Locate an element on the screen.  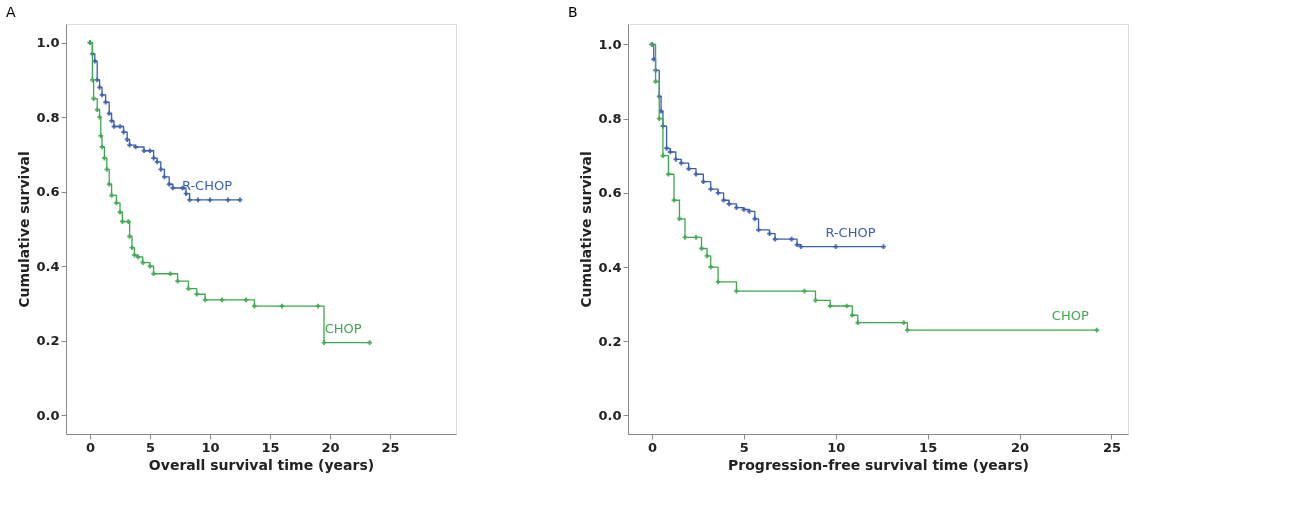
x-axis-title: Progression-free survival time (years) is located at coordinates (878, 464).